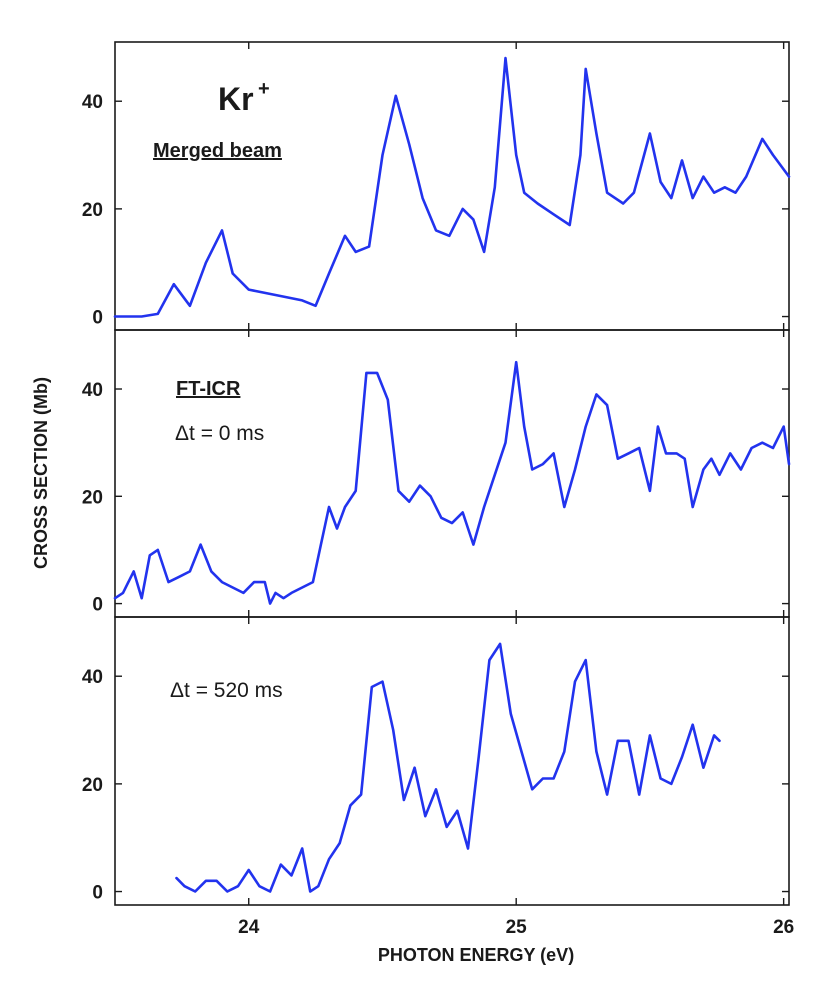  Describe the element at coordinates (517, 927) in the screenshot. I see `x-tick-label: 25` at that location.